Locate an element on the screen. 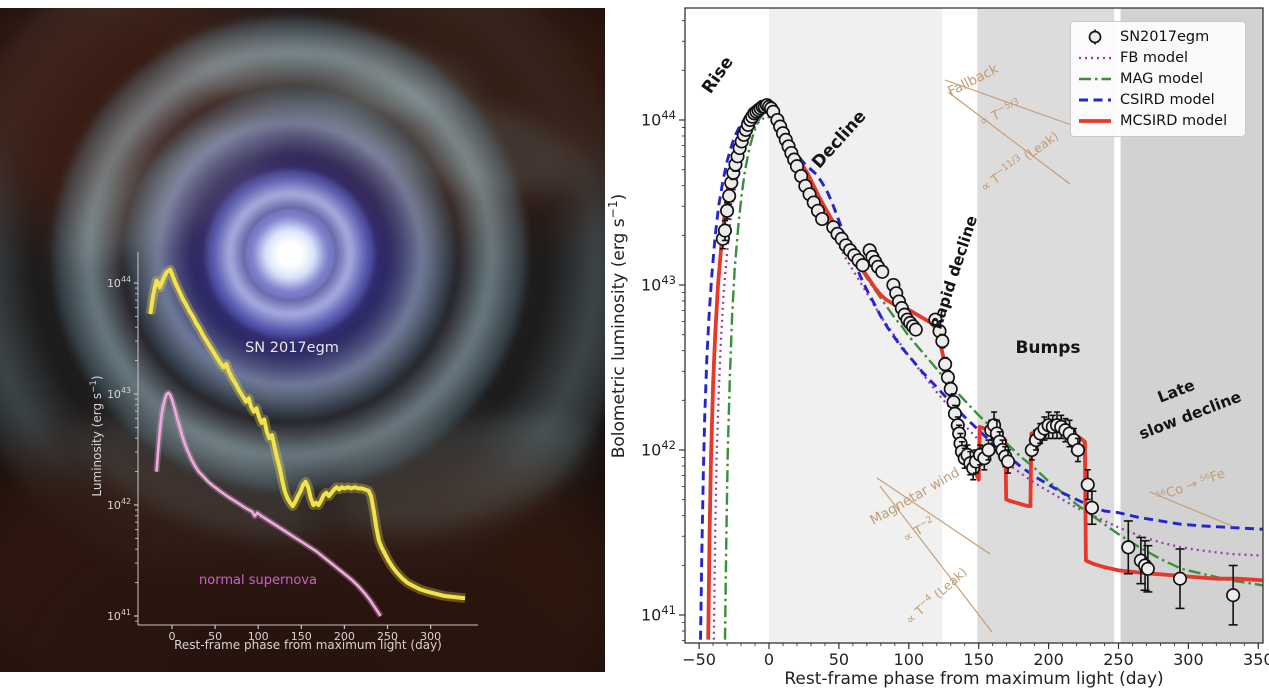  curve-label: normal supernova is located at coordinates (258, 580).